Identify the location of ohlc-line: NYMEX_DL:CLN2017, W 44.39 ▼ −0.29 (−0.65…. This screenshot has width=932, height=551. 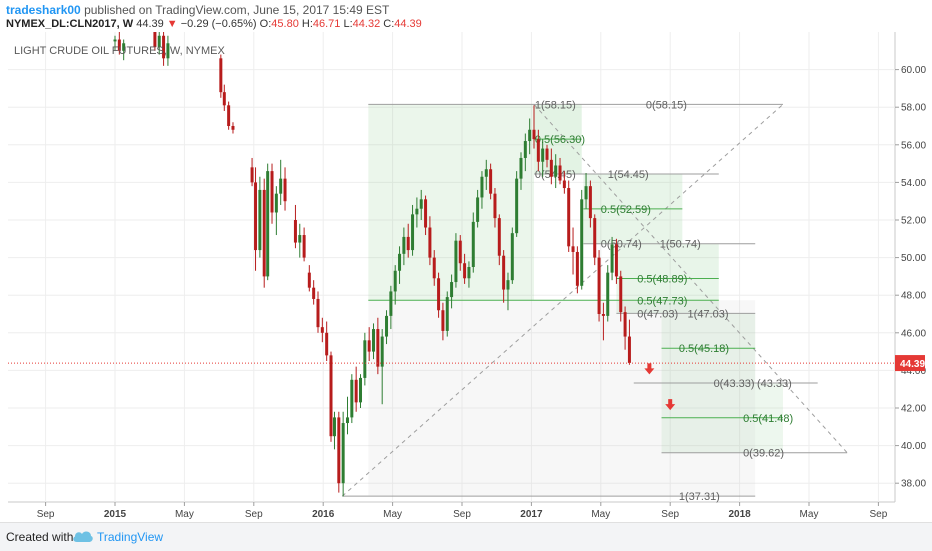
(214, 24).